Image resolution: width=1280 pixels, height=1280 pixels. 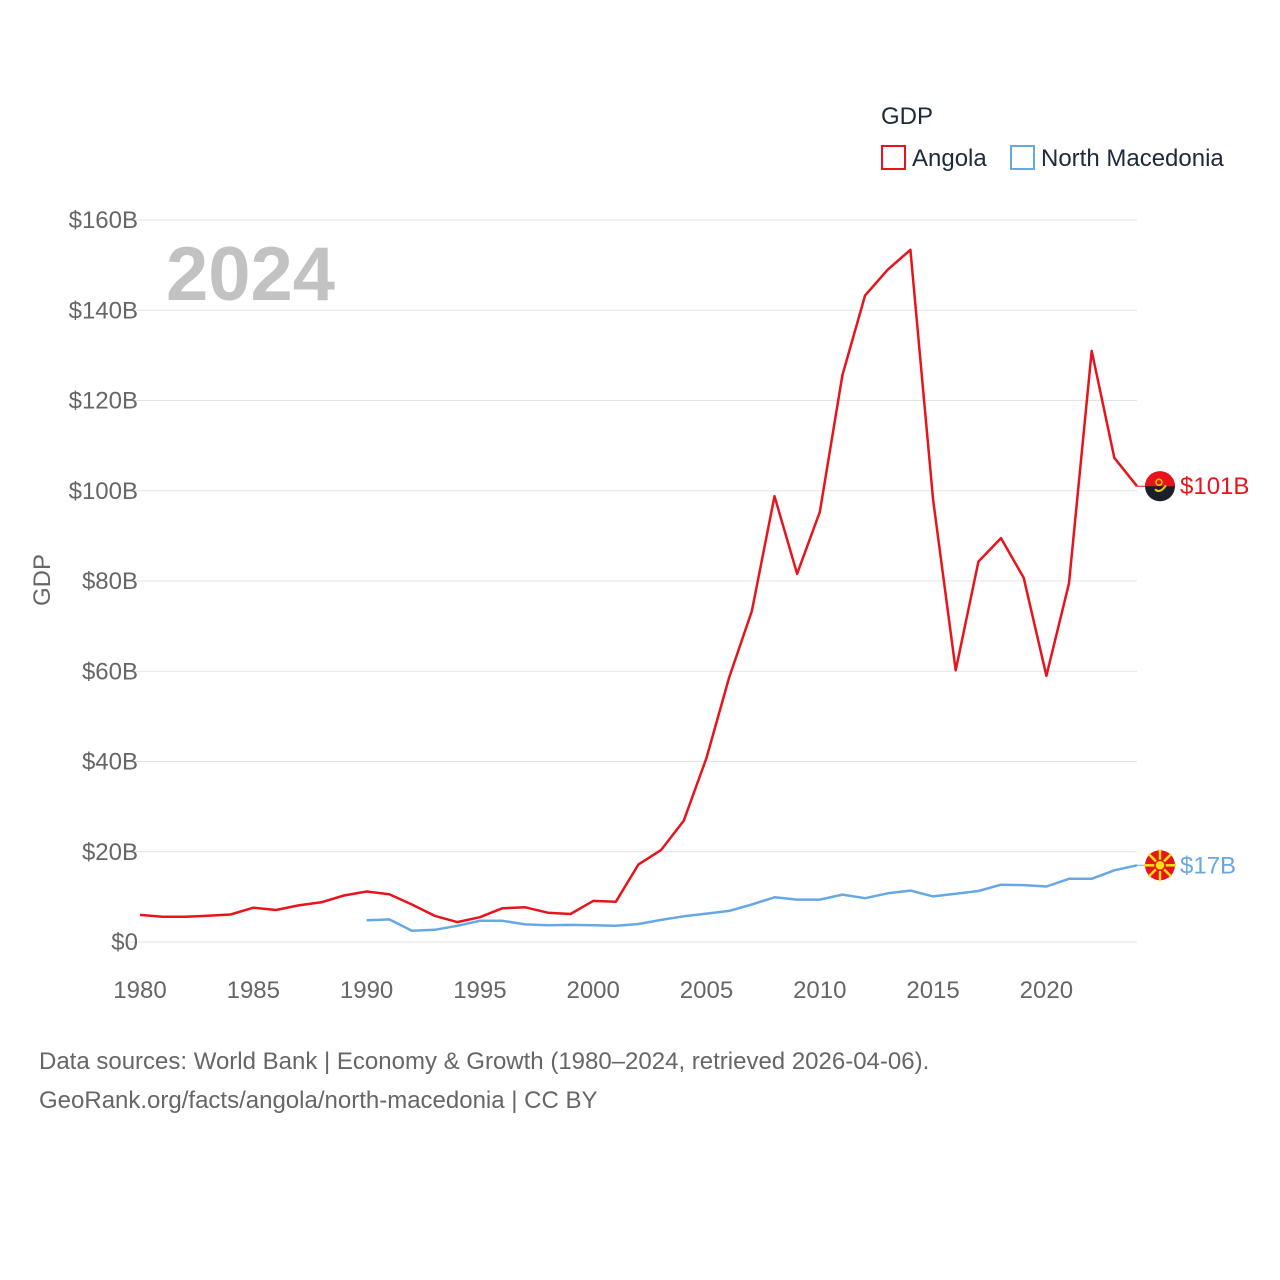 I want to click on x-tick-label: 1985, so click(x=253, y=990).